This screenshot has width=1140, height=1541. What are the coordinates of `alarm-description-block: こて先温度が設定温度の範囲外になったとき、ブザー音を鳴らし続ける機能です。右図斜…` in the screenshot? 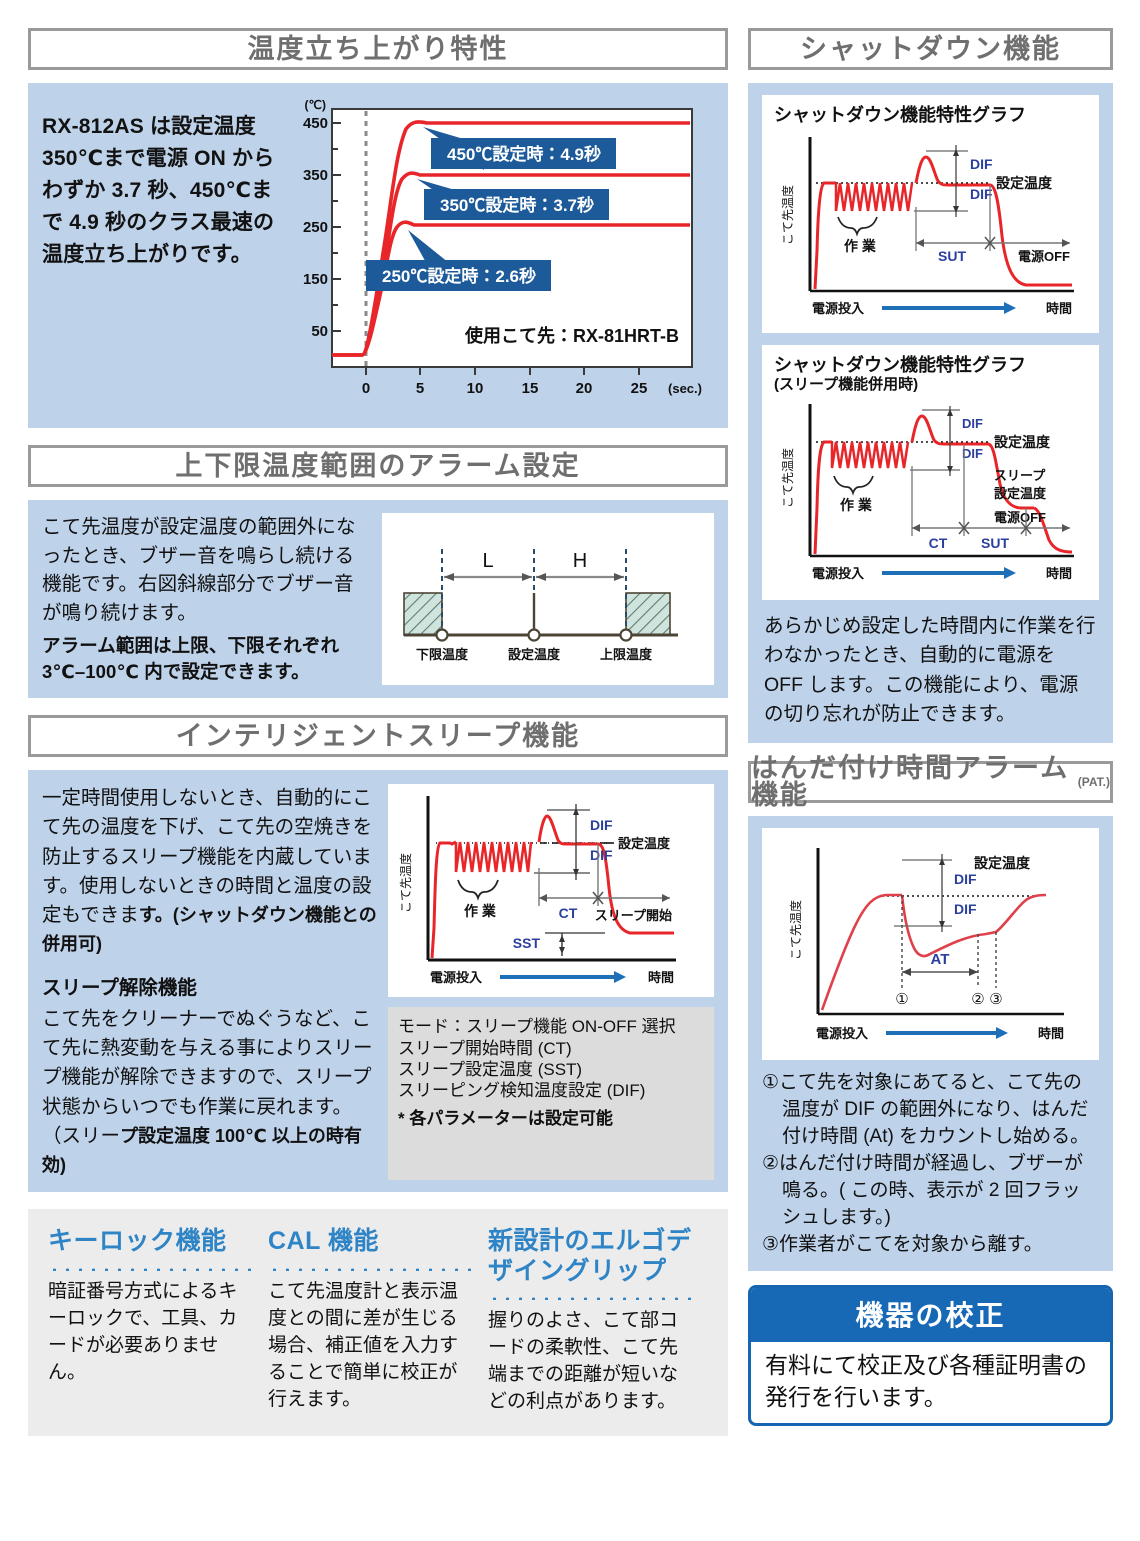 It's located at (207, 599).